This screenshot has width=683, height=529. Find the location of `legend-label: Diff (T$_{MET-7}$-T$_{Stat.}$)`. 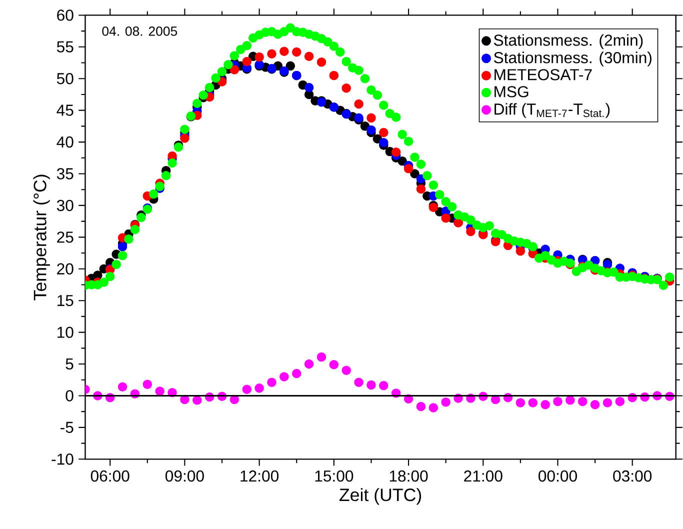

legend-label: Diff (T$_{MET-7}$-T$_{Stat.}$) is located at coordinates (552, 110).